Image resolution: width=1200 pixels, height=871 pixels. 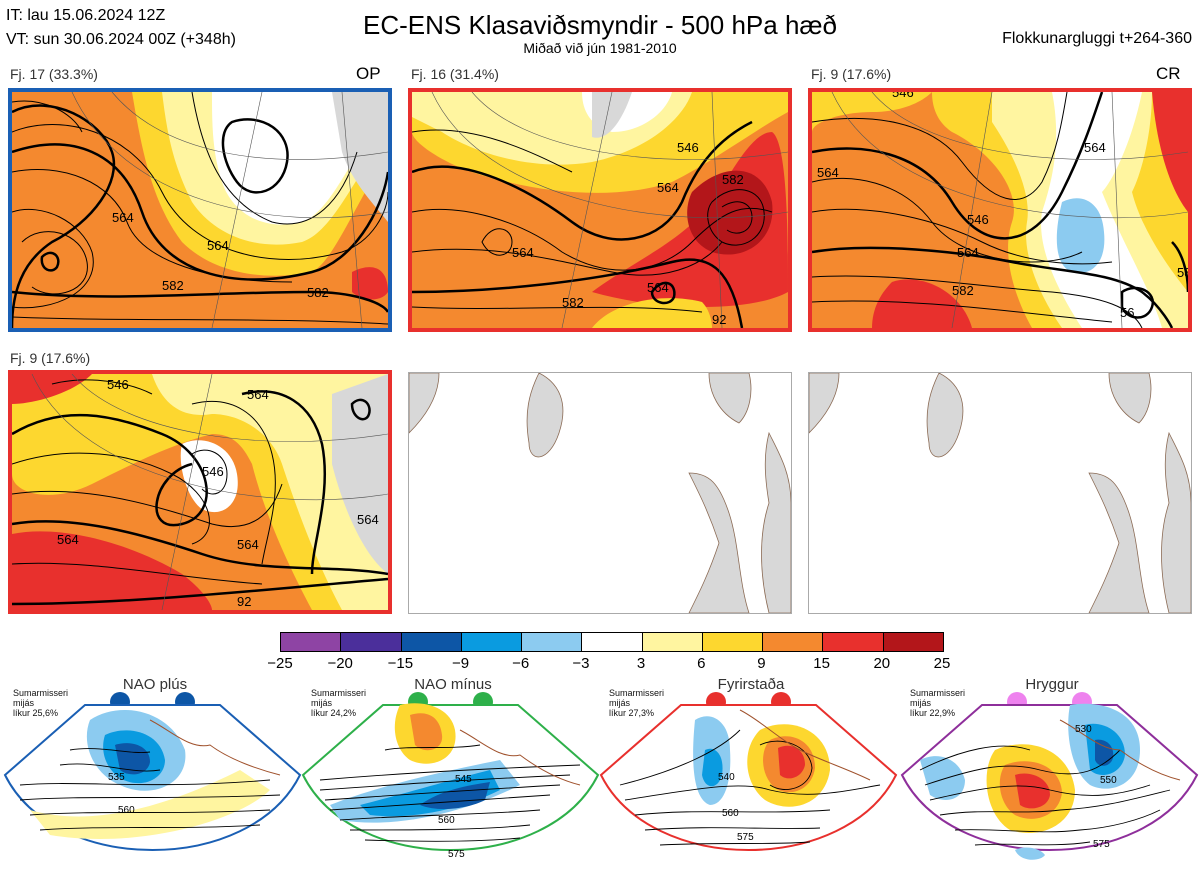 What do you see at coordinates (745, 837) in the screenshot?
I see `regime-3-iso-3: 575` at bounding box center [745, 837].